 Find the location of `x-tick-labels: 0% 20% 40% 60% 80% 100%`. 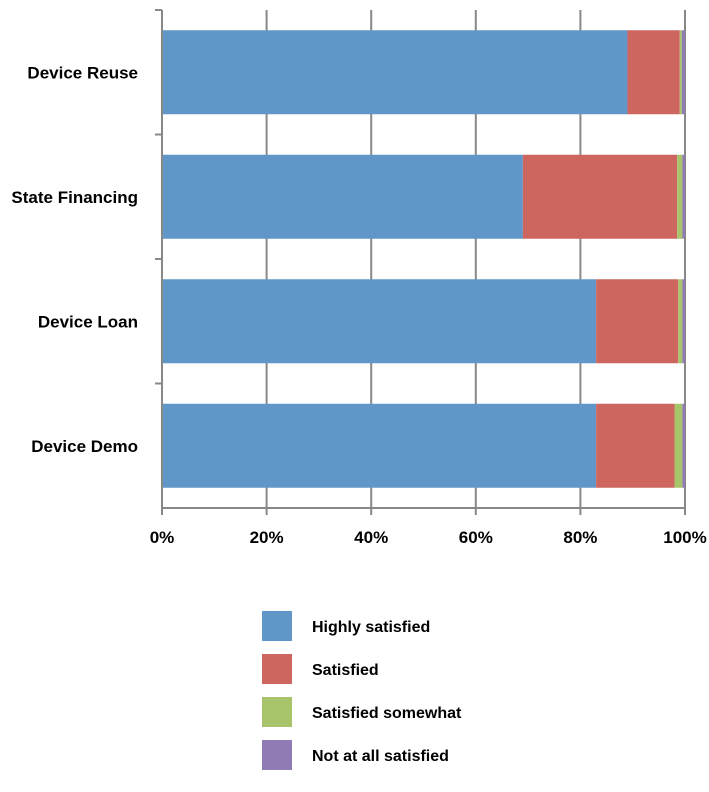

x-tick-labels: 0% 20% 40% 60% 80% 100% is located at coordinates (428, 537).